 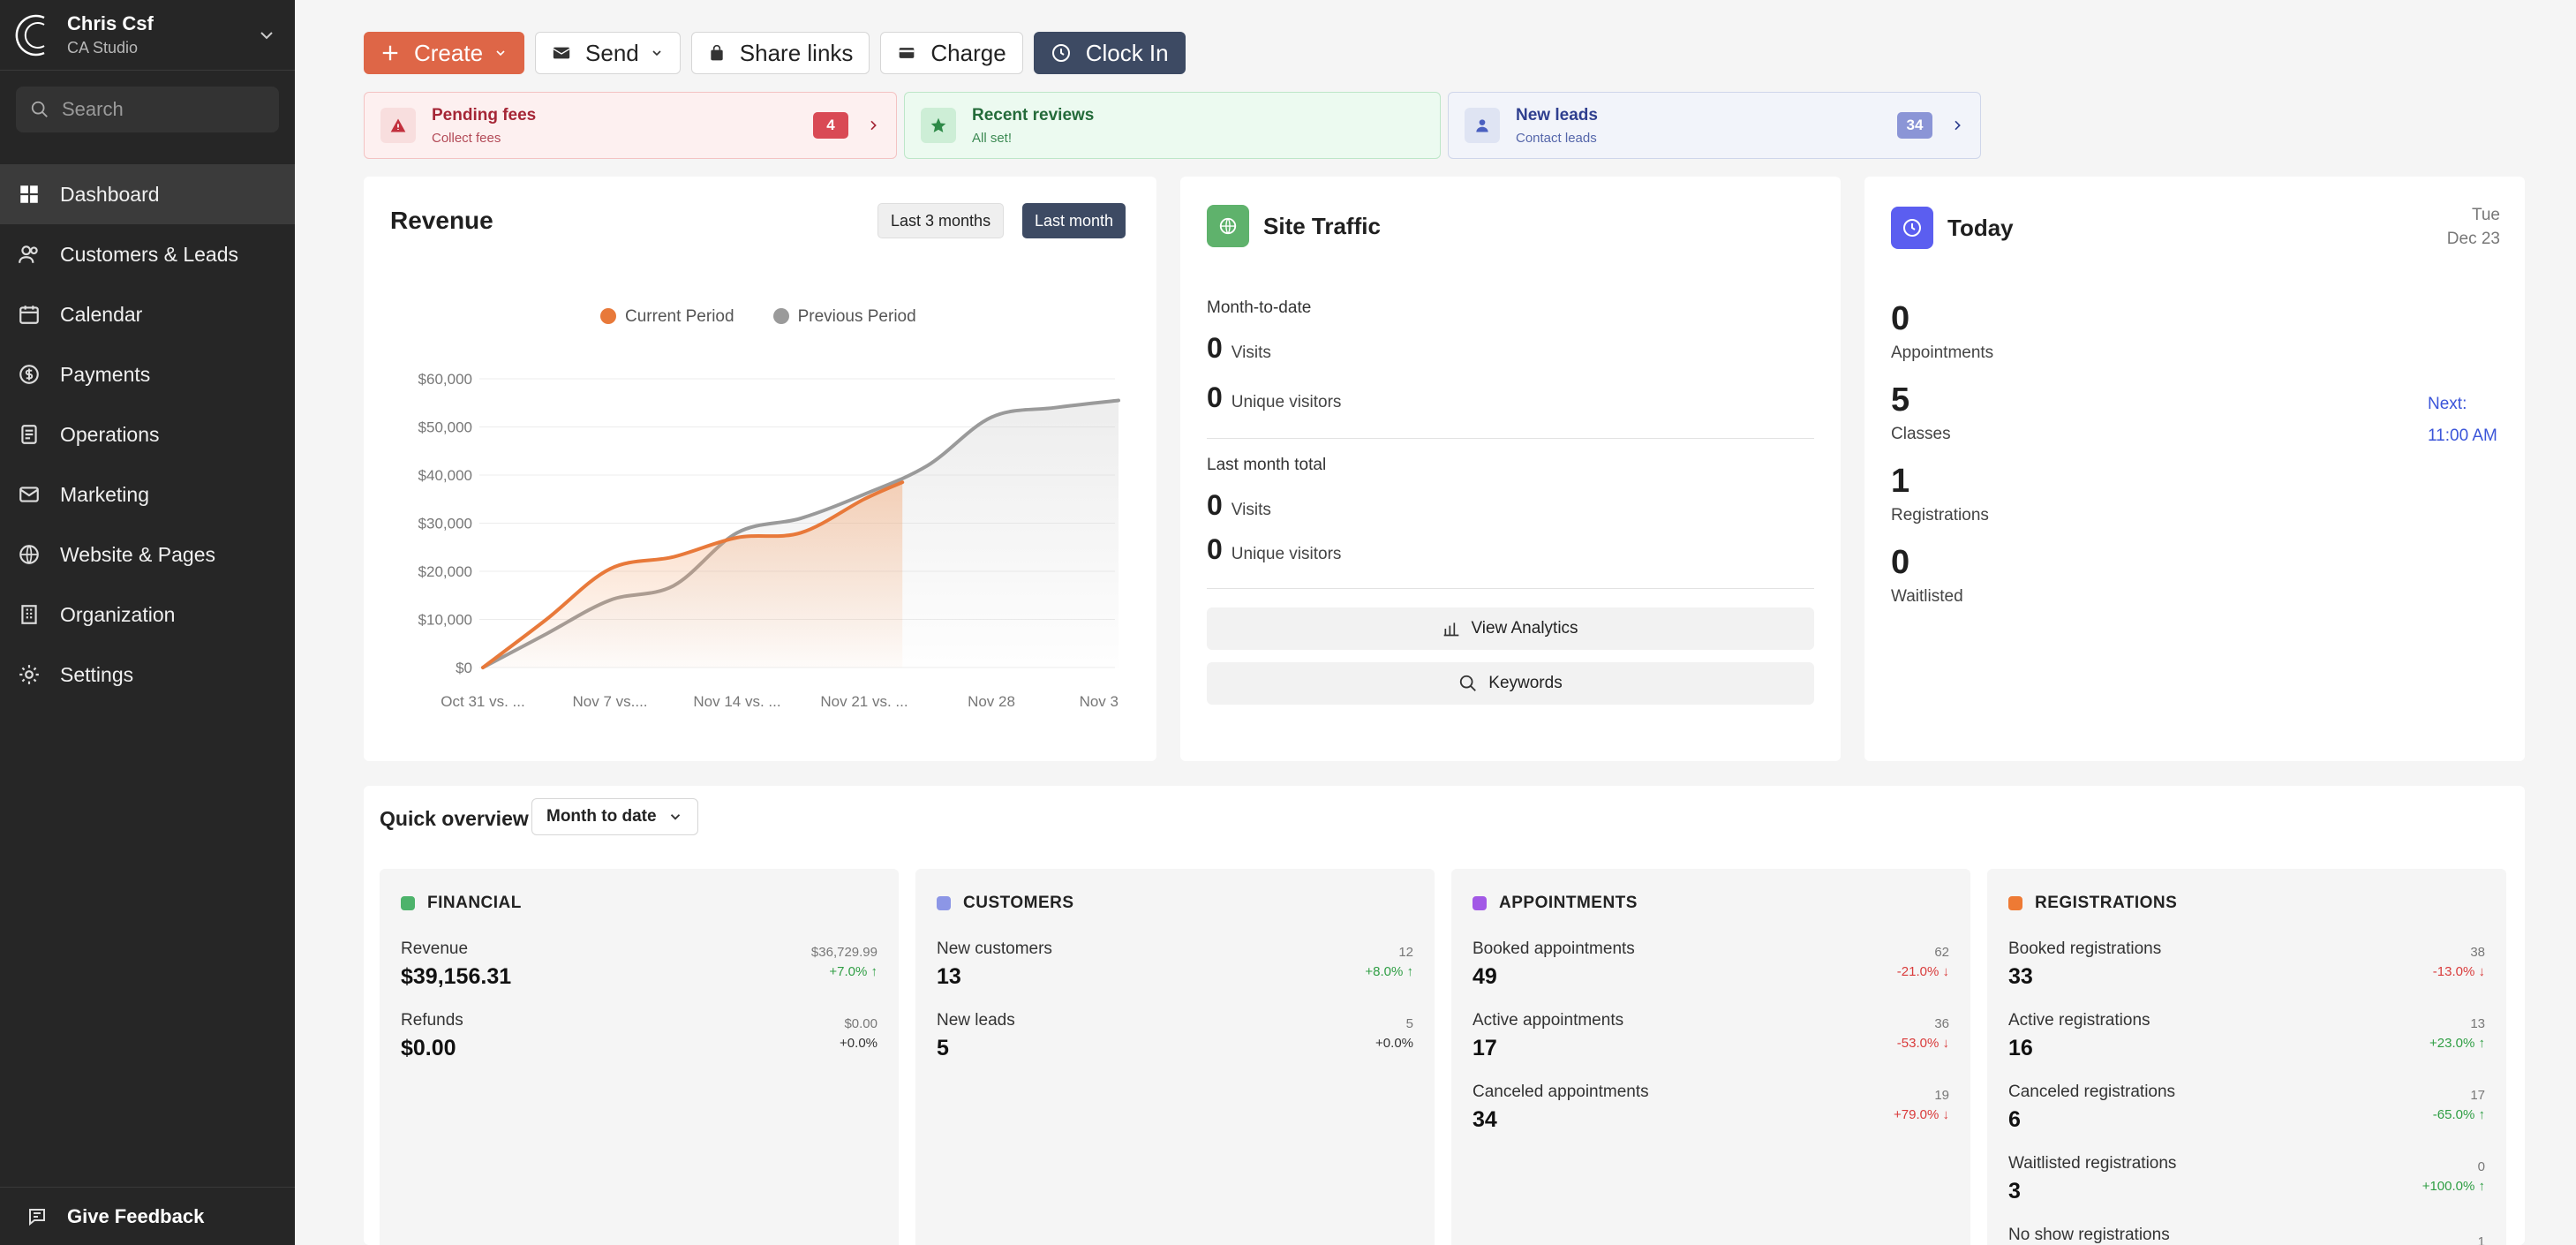 I want to click on metric-row: Waitlisted registrations 3 0 +100.0% ↑, so click(x=2247, y=1185).